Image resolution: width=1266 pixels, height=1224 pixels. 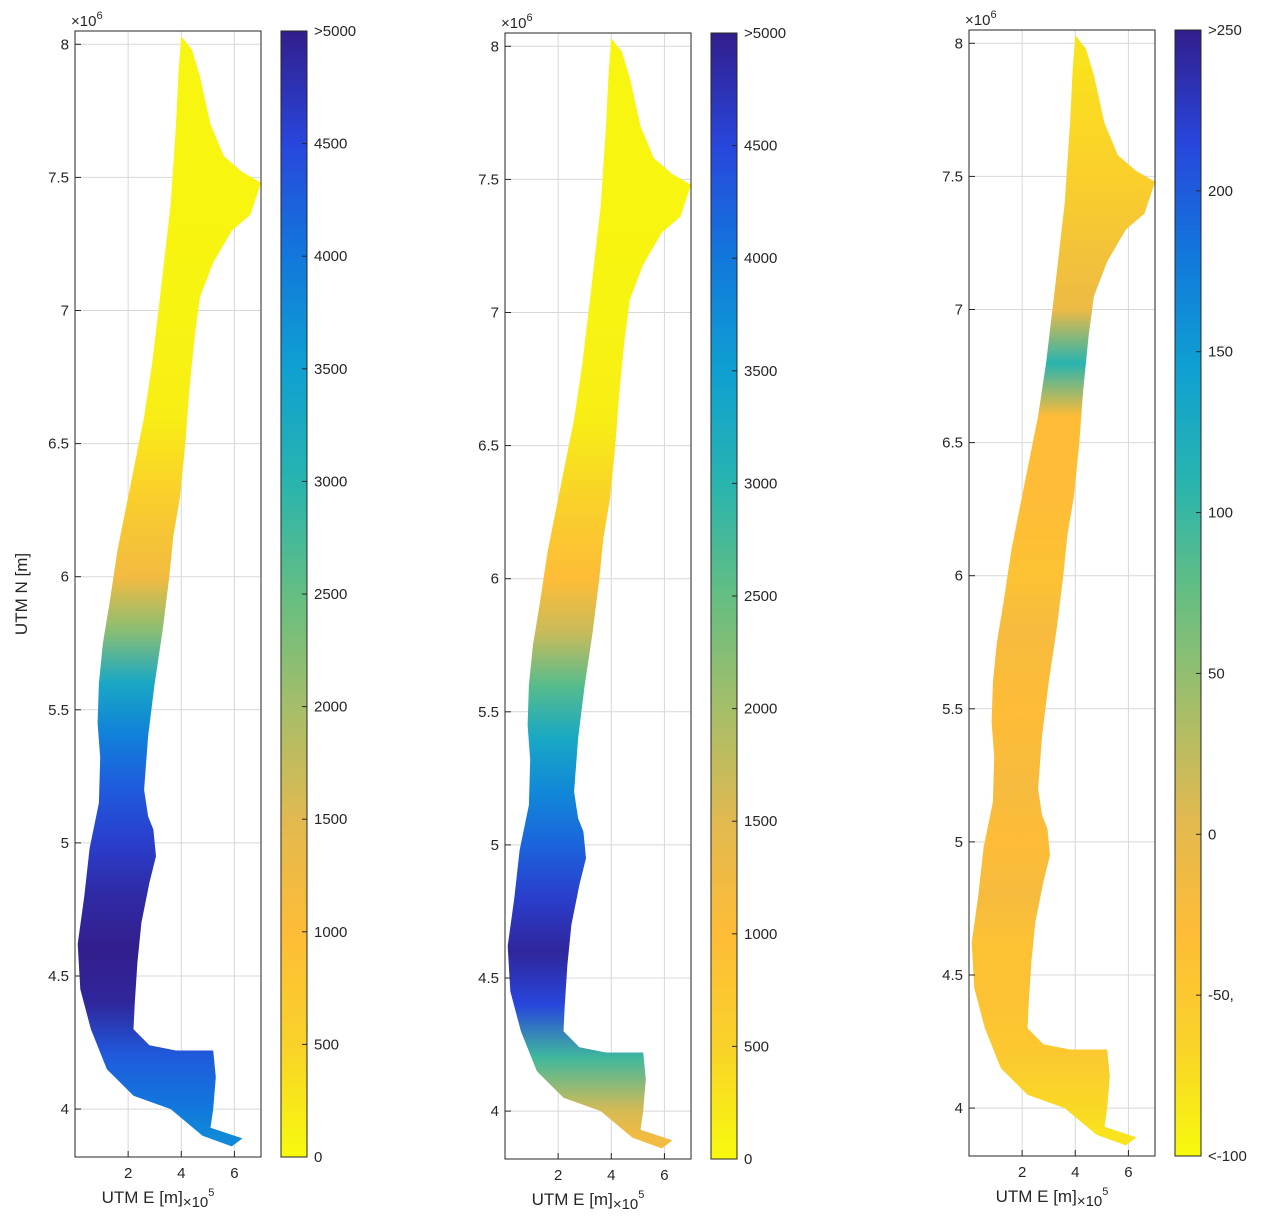 I want to click on colorbar-tick-label: 200, so click(x=1220, y=191).